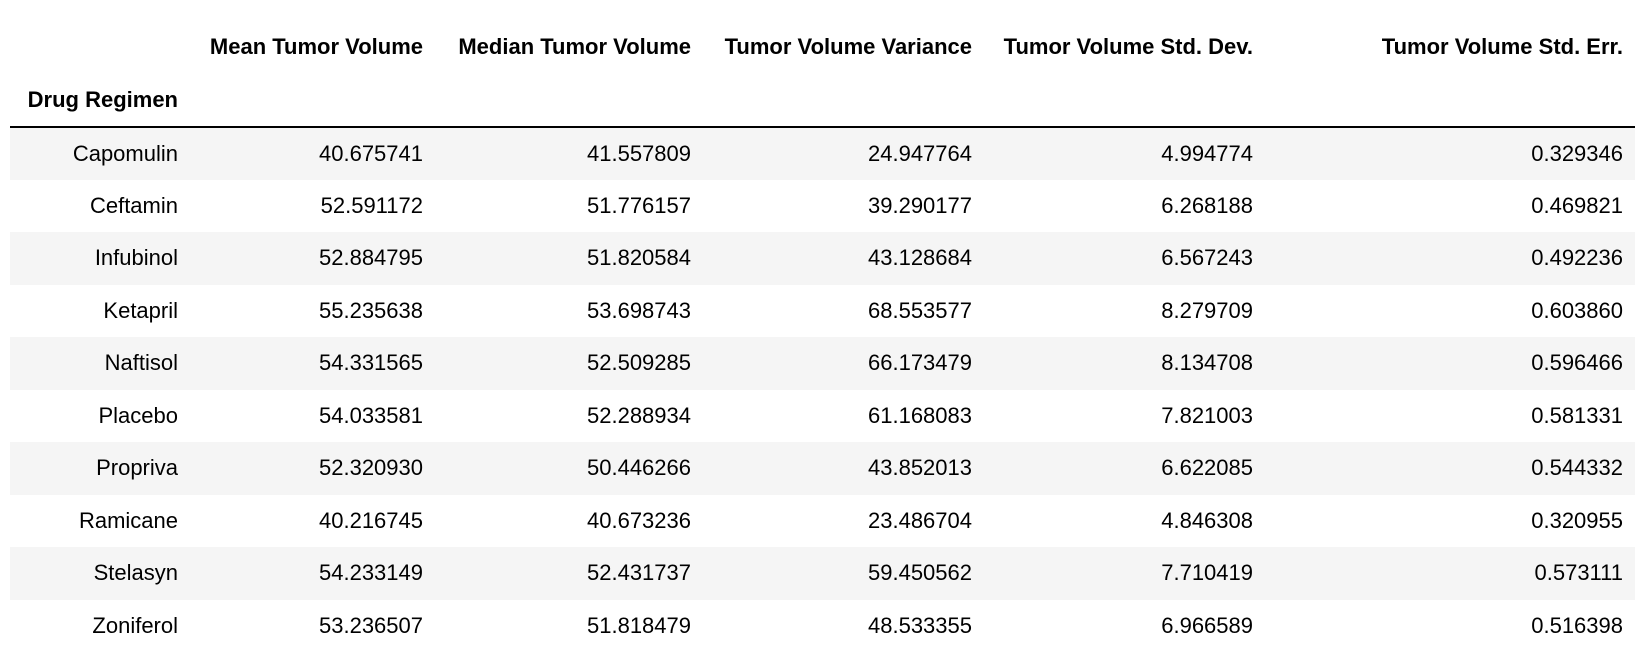 Image resolution: width=1648 pixels, height=668 pixels. What do you see at coordinates (920, 415) in the screenshot?
I see `cell-variance: 61.168083` at bounding box center [920, 415].